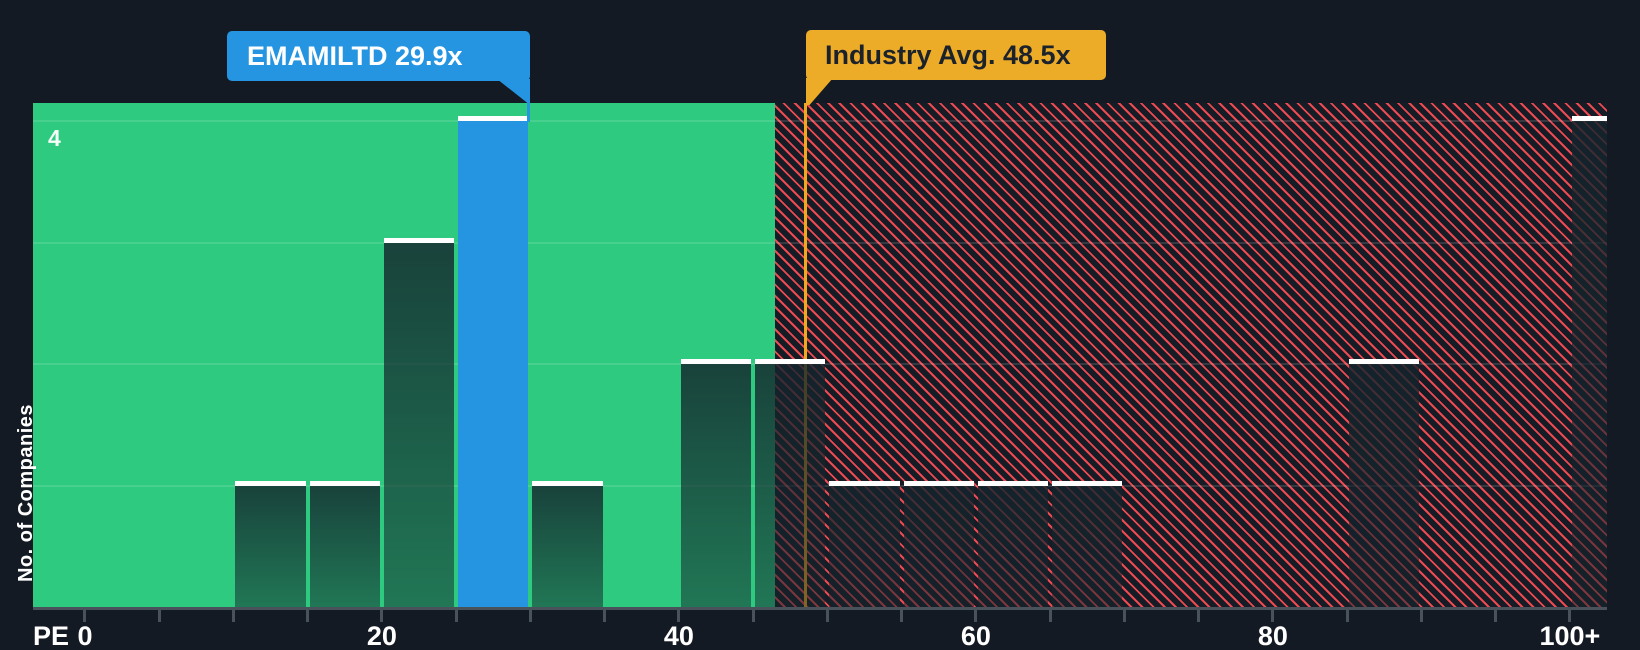 Image resolution: width=1640 pixels, height=650 pixels. What do you see at coordinates (678, 635) in the screenshot?
I see `x-tick-label-40: 40` at bounding box center [678, 635].